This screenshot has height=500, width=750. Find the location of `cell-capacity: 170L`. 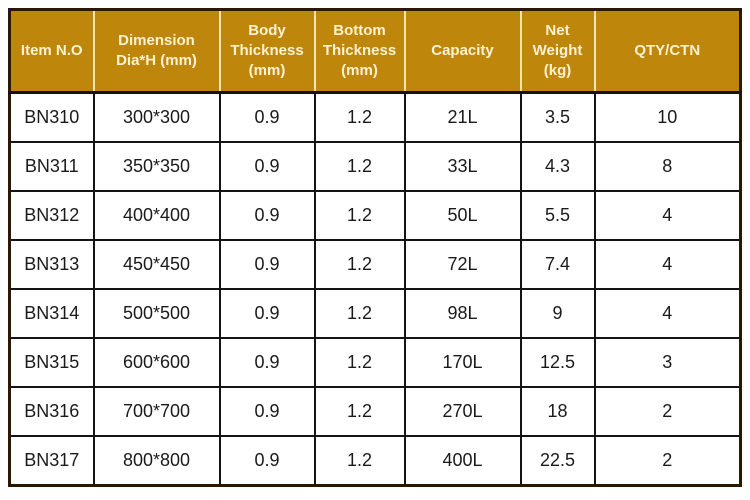

cell-capacity: 170L is located at coordinates (462, 362).